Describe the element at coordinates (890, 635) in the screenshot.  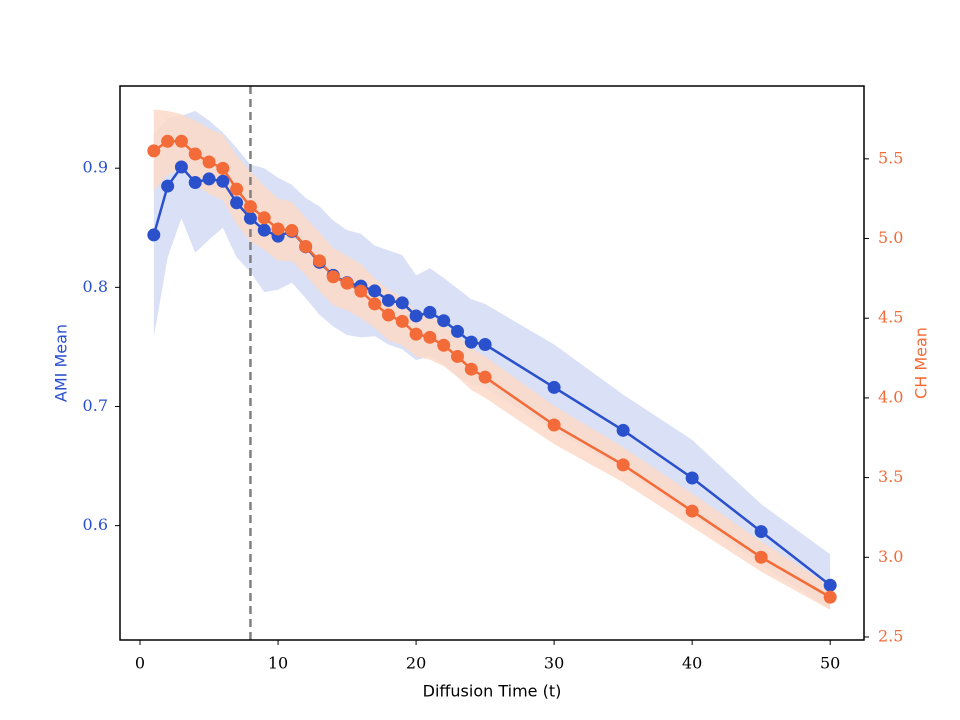
I see `y2-tick-label: 2.5` at that location.